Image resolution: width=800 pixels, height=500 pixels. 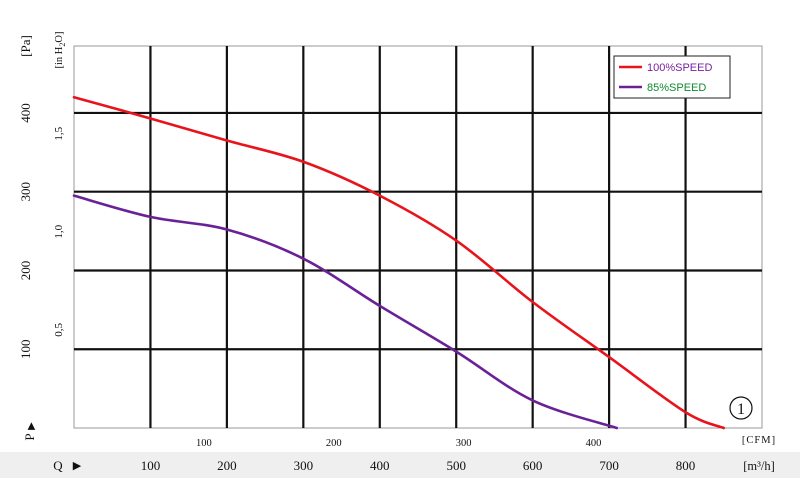 I want to click on q-arrow-icon: ▶, so click(x=77, y=465).